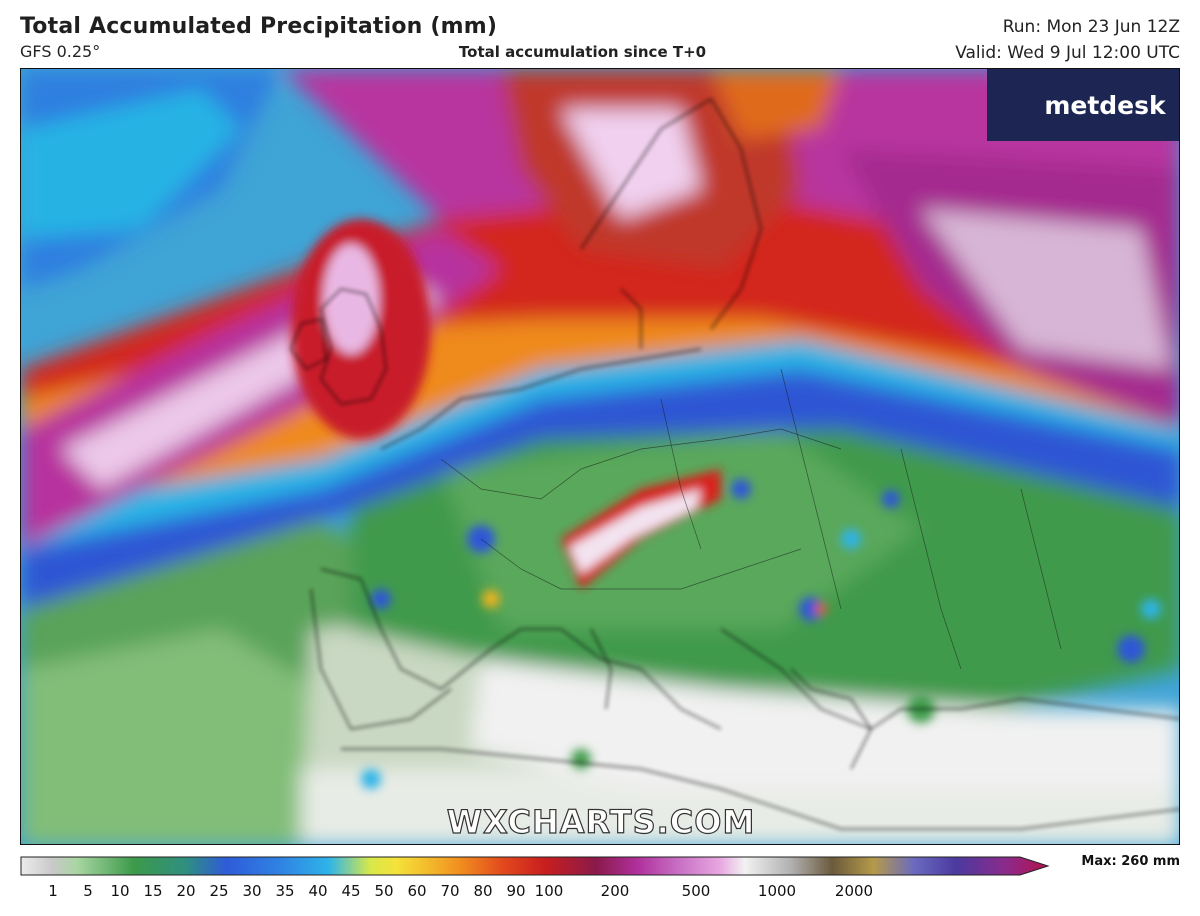 This screenshot has height=916, width=1200. I want to click on legend-tick-label: 25, so click(219, 891).